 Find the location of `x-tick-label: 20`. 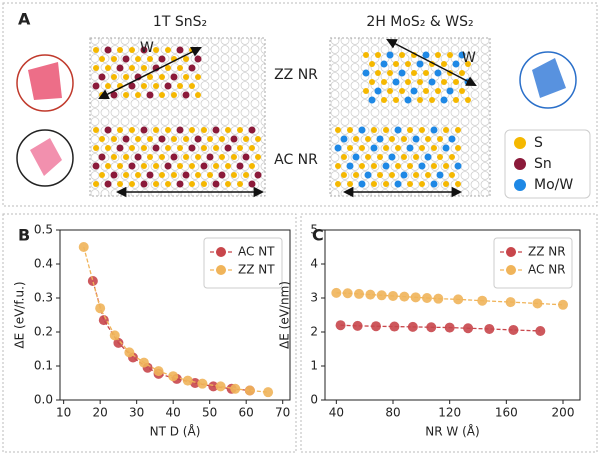

x-tick-label: 20 is located at coordinates (100, 413).